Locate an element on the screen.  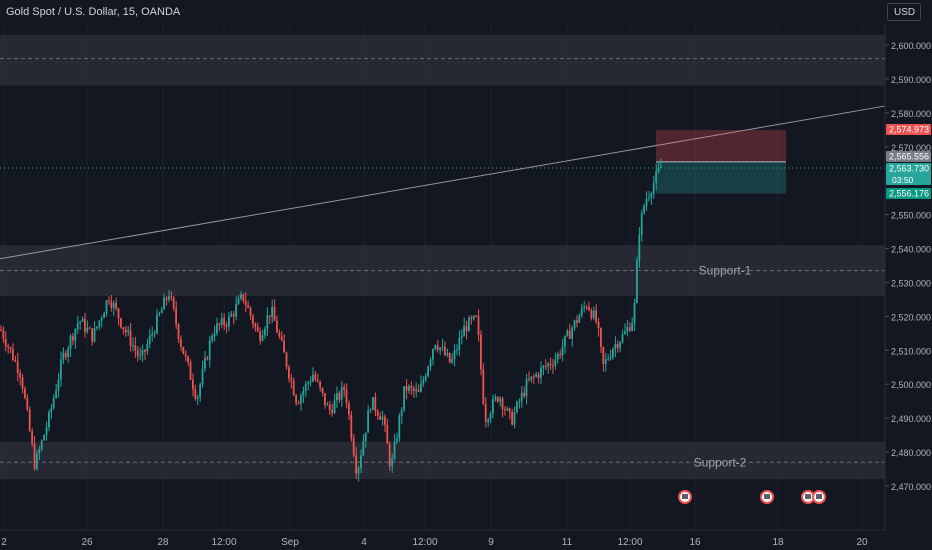
zone-box is located at coordinates (442, 460).